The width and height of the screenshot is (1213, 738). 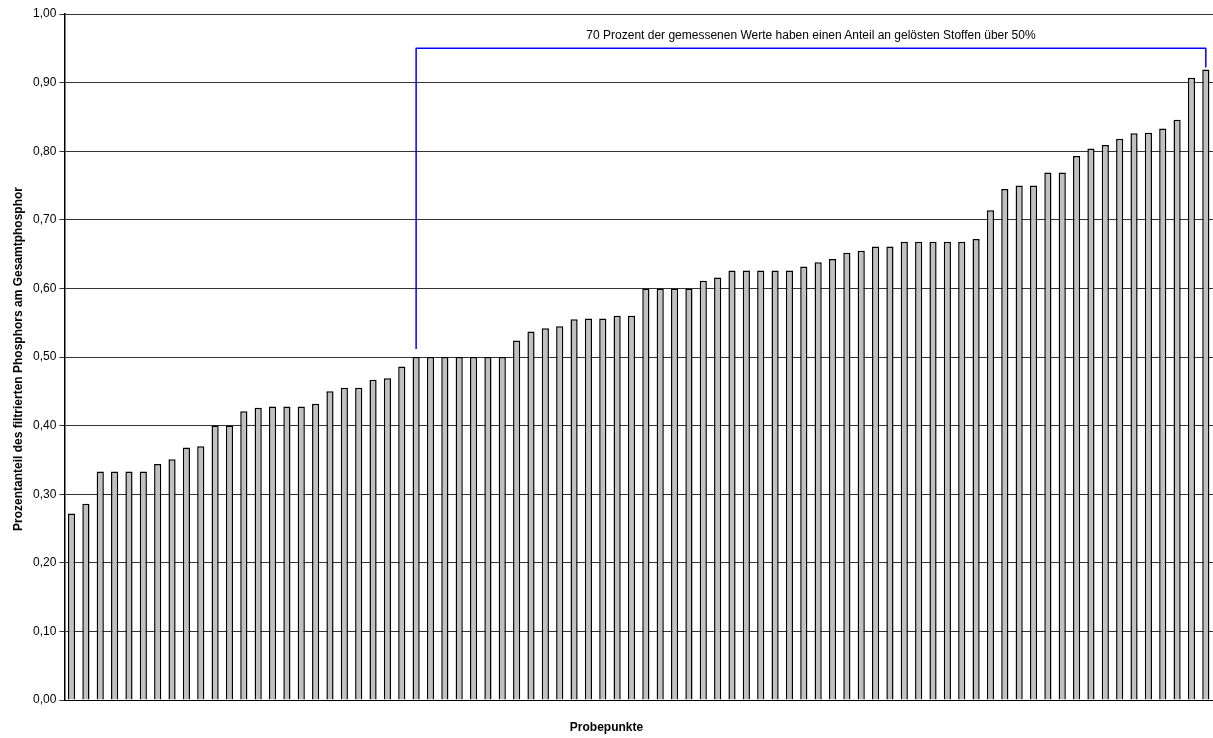 I want to click on y-tick-label: 1,00, so click(x=45, y=13).